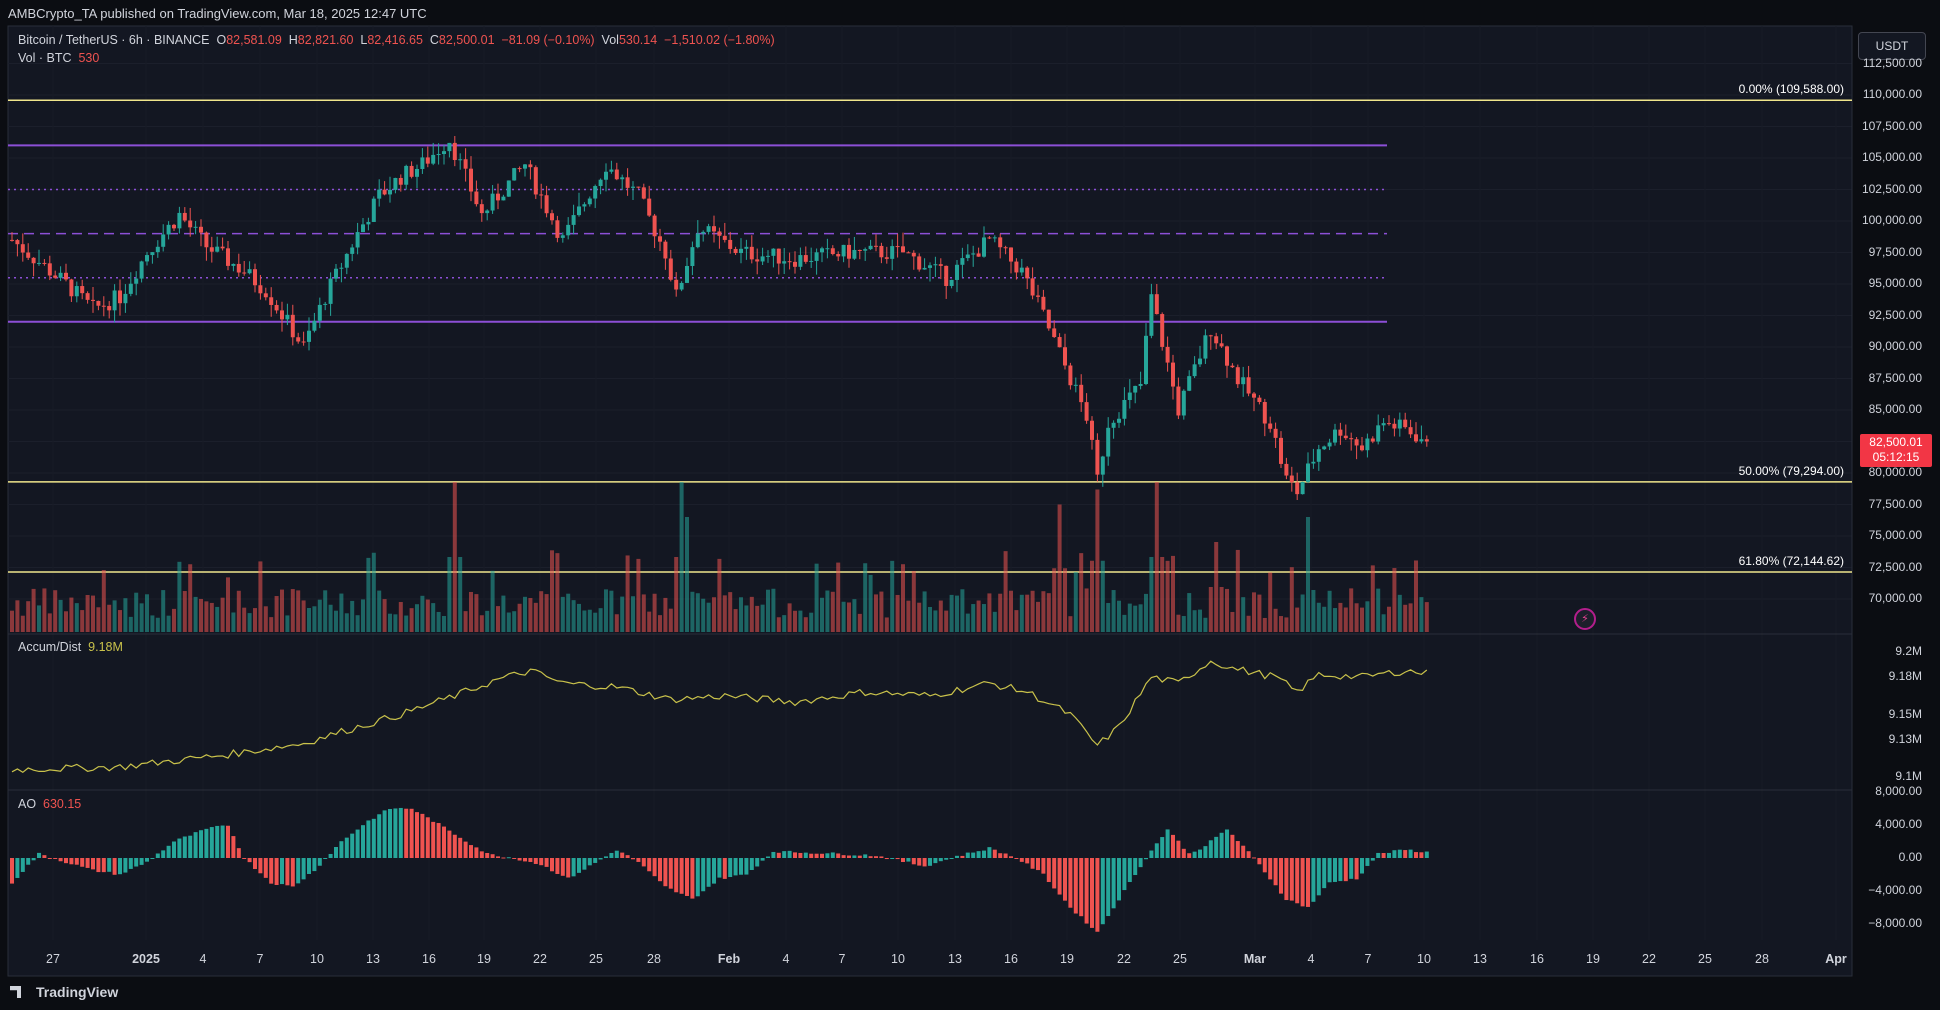 This screenshot has height=1010, width=1940. I want to click on symbol-name: Bitcoin / TetherUS · 6h · BINANCE, so click(114, 40).